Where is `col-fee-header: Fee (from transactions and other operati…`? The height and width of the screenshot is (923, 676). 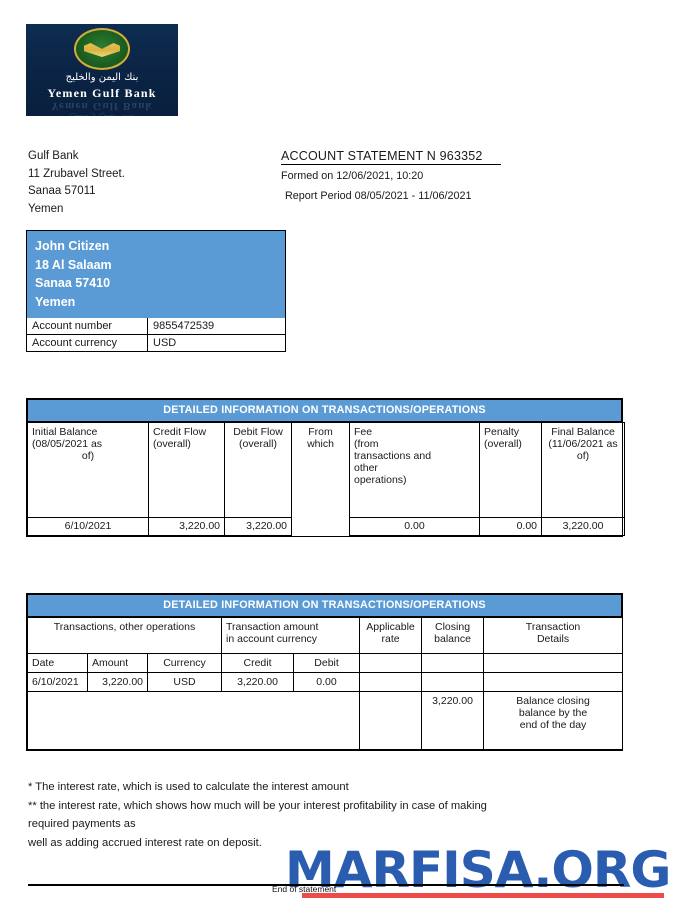
col-fee-header: Fee (from transactions and other operati… is located at coordinates (414, 470).